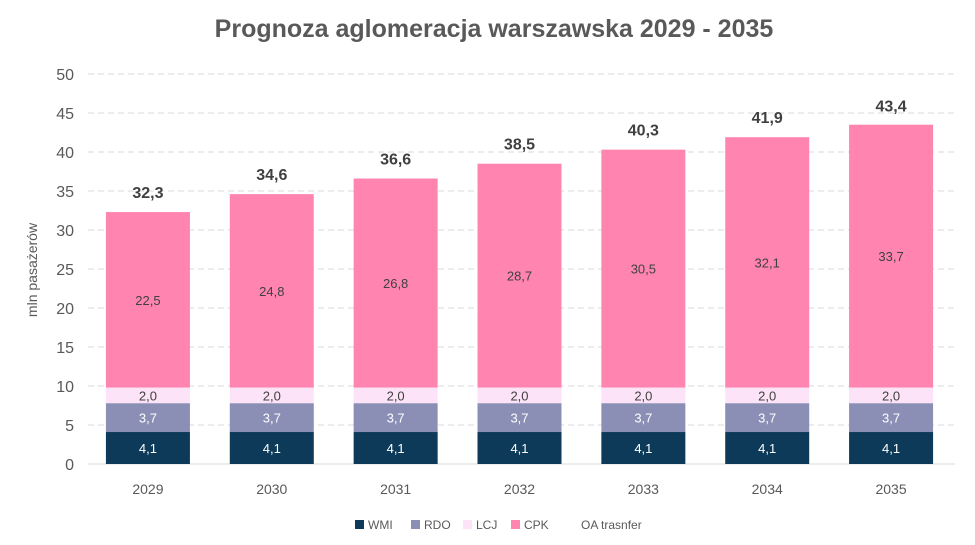 The width and height of the screenshot is (975, 545). I want to click on x-tick-label: 2031, so click(395, 489).